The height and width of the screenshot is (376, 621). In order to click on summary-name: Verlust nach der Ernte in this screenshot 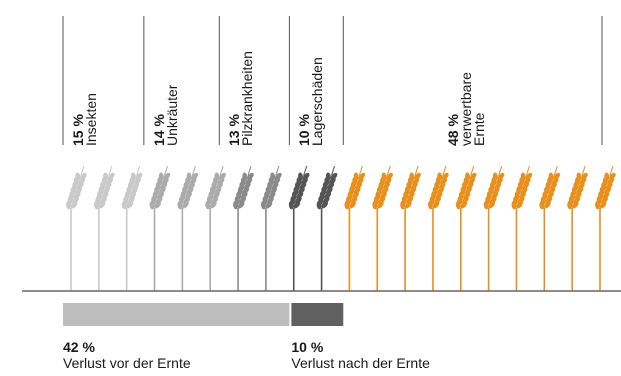, I will do `click(360, 363)`.